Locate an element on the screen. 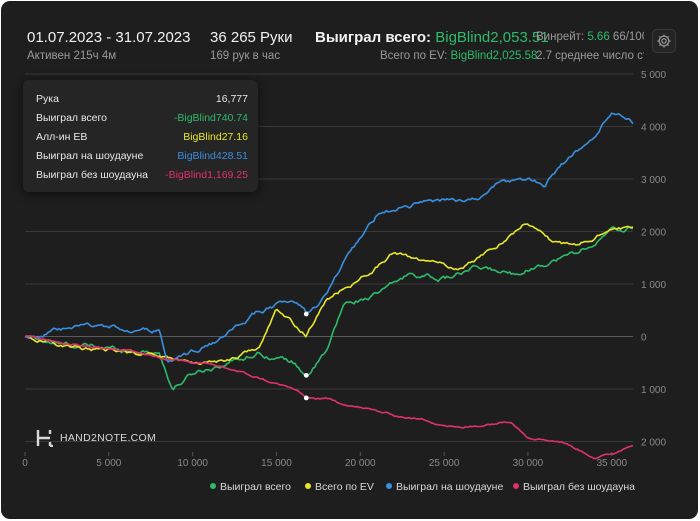  logo-text: HAND2NOTE.COM is located at coordinates (108, 438).